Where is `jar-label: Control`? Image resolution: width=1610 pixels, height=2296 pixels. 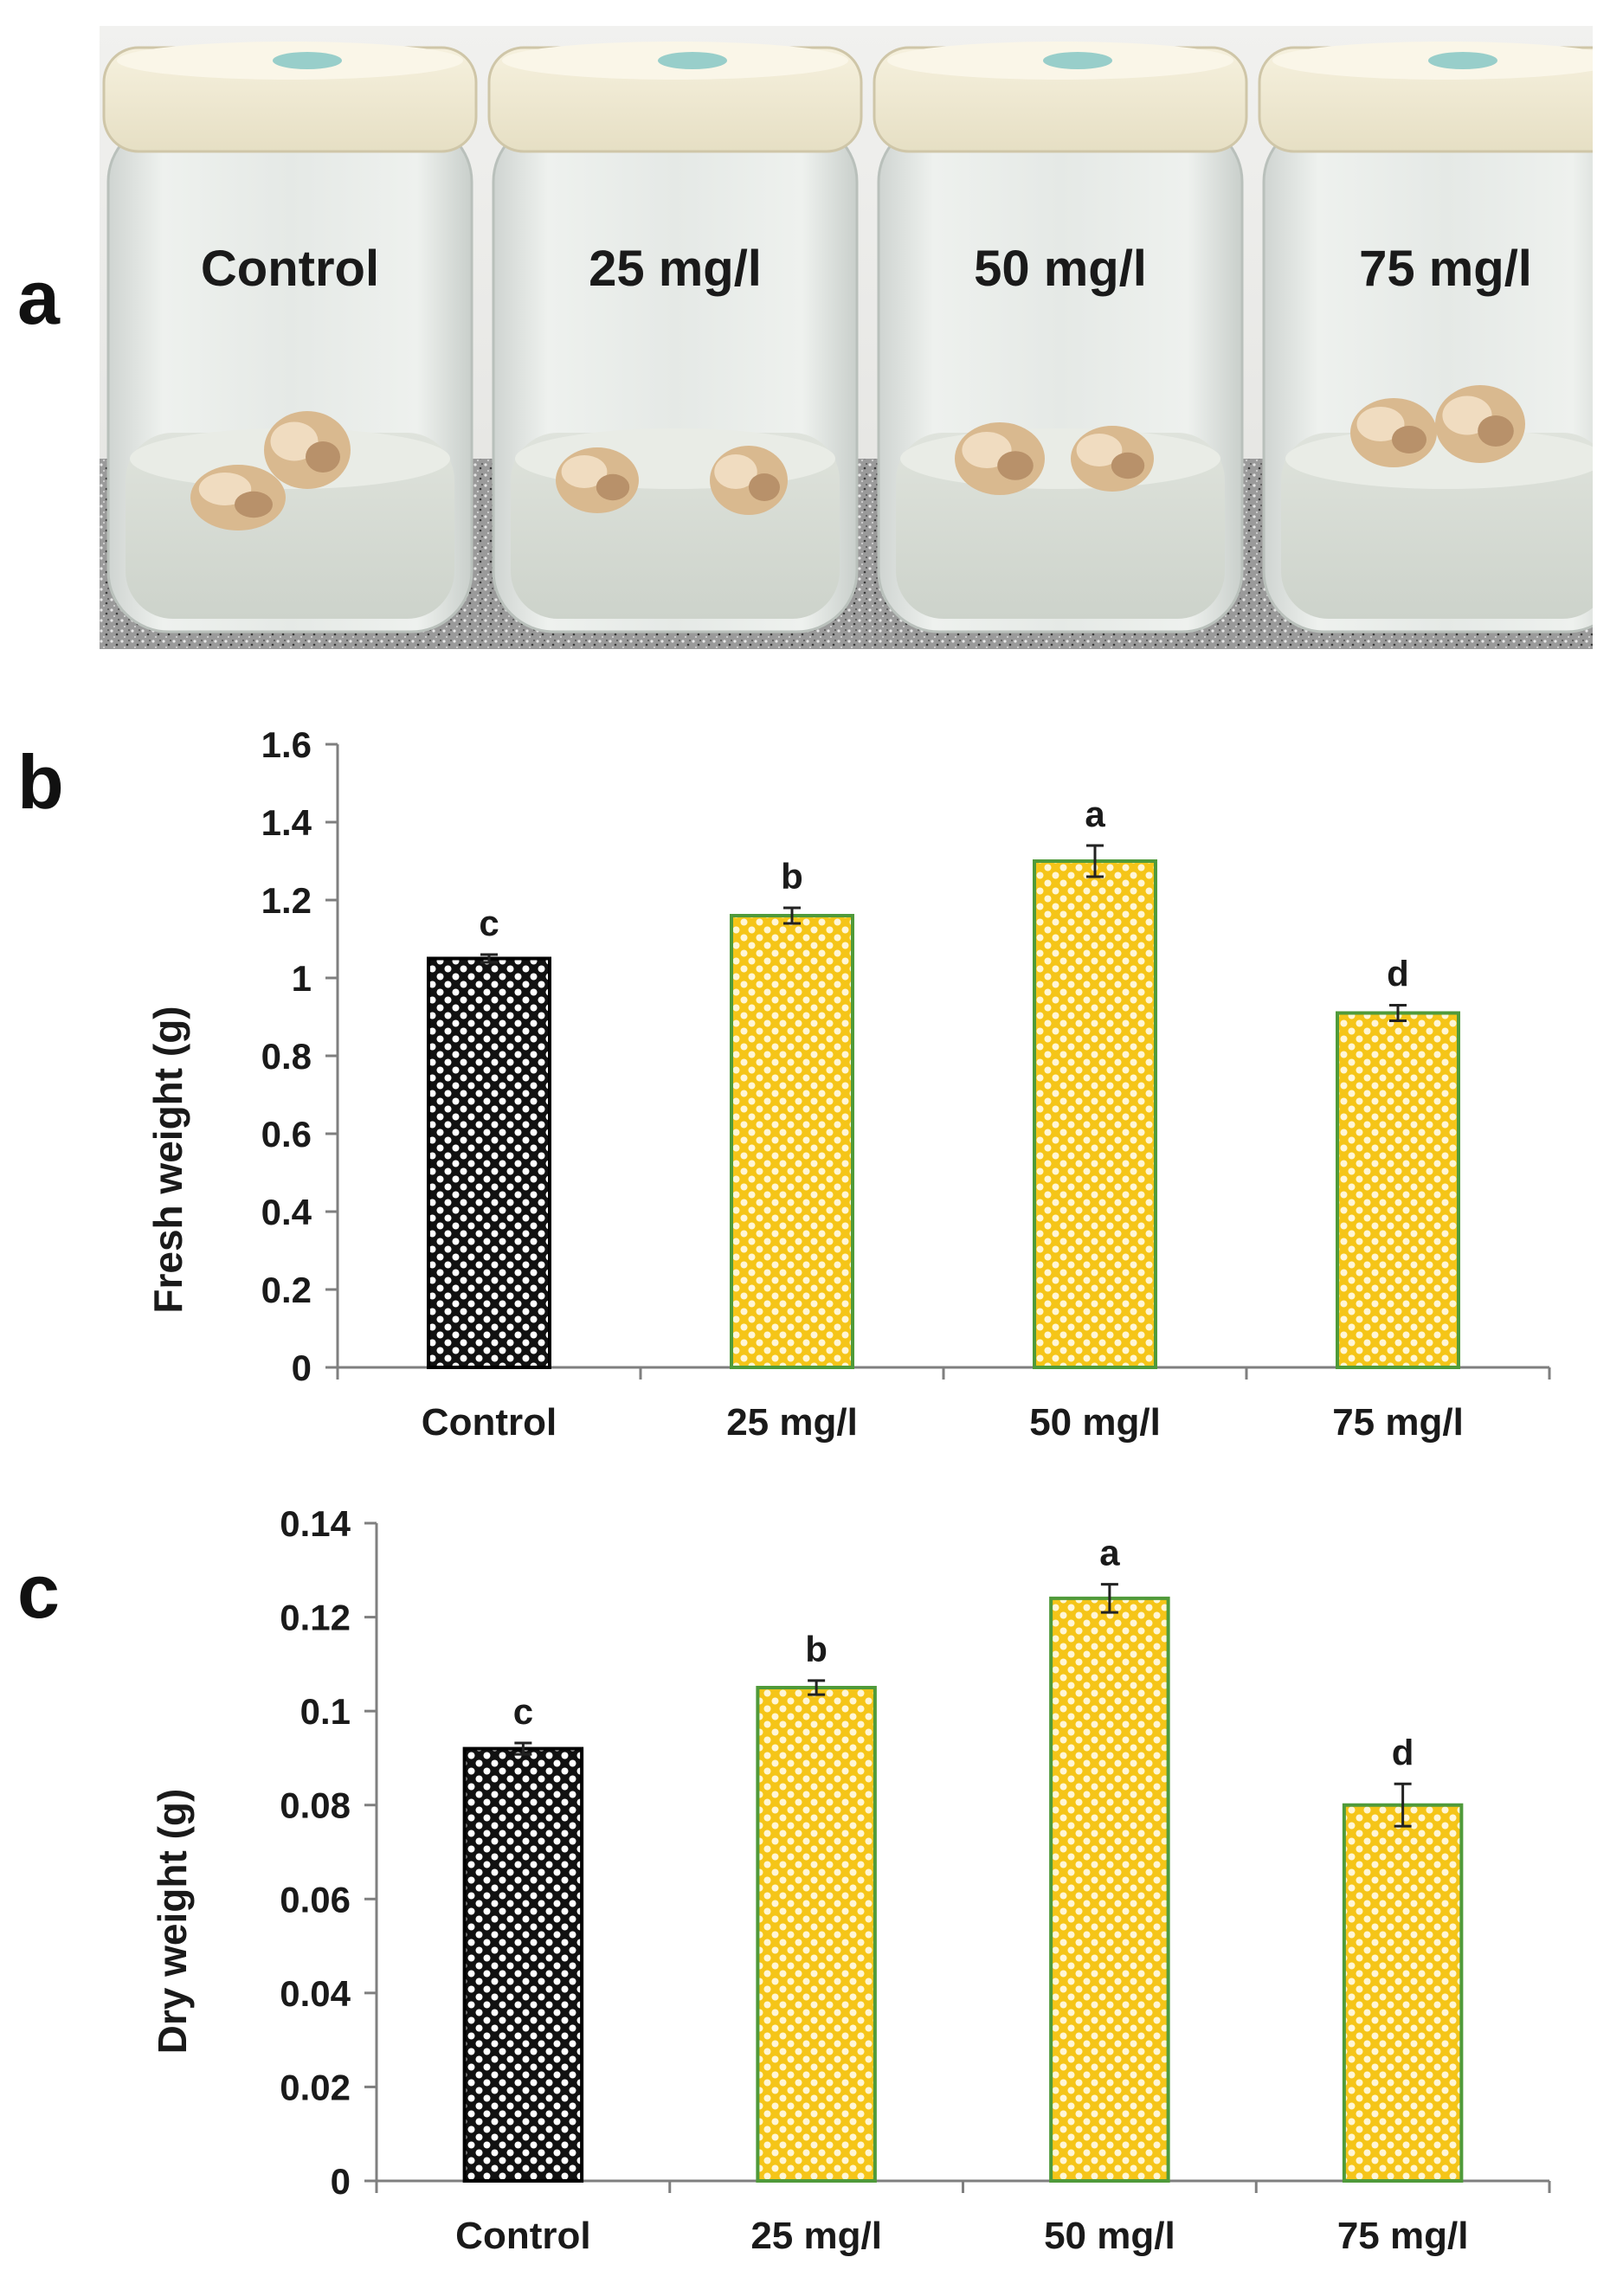 jar-label: Control is located at coordinates (290, 269).